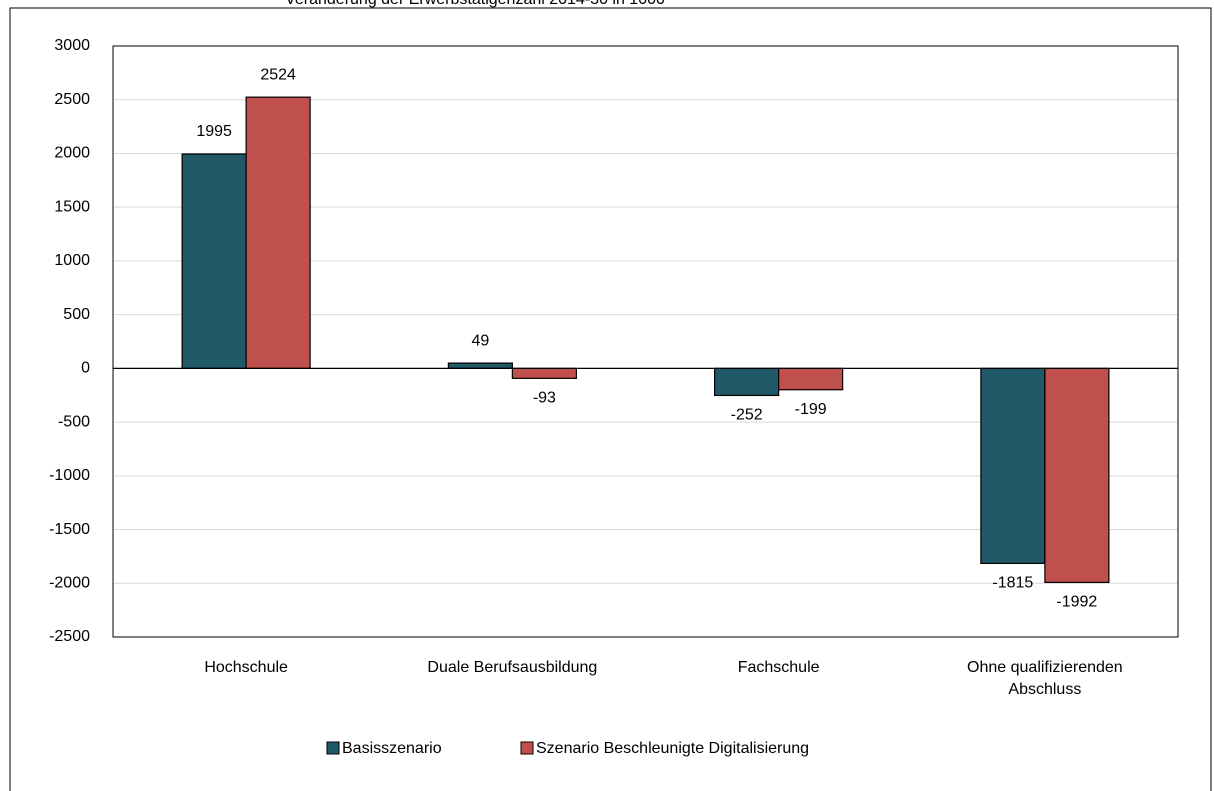 This screenshot has width=1214, height=791. I want to click on y-tick-label: 3000, so click(72, 45).